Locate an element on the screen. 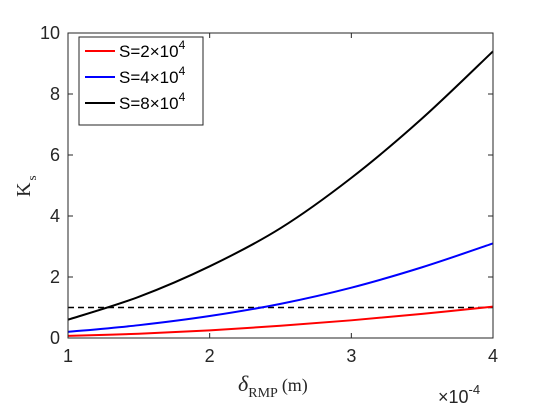 This screenshot has height=409, width=545. legend-label: S=8×104 is located at coordinates (152, 101).